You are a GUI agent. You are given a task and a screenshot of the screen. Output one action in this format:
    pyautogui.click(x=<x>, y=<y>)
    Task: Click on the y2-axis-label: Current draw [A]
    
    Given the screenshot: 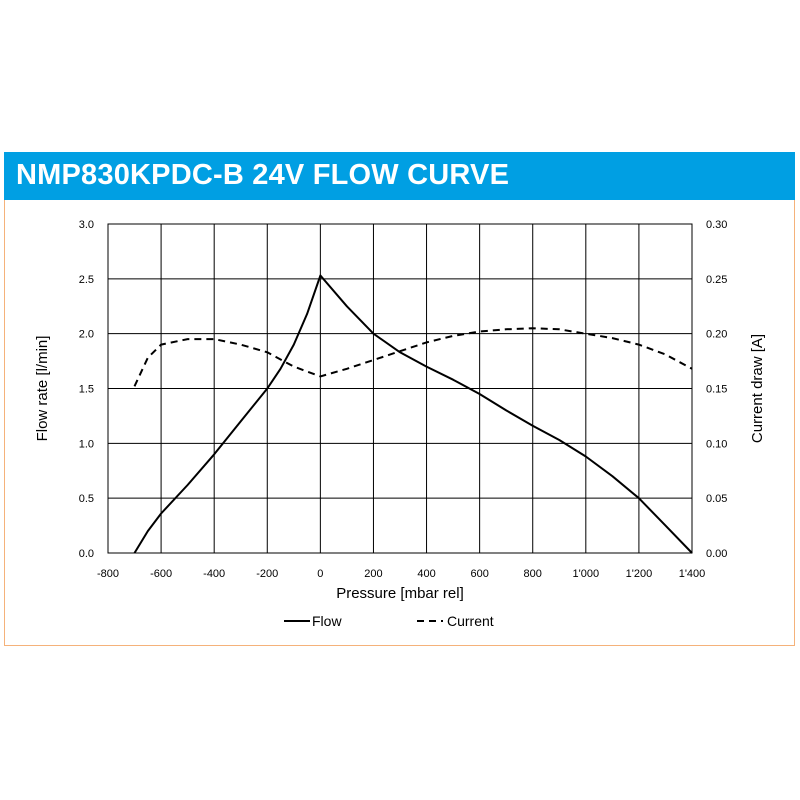 What is the action you would take?
    pyautogui.click(x=757, y=388)
    